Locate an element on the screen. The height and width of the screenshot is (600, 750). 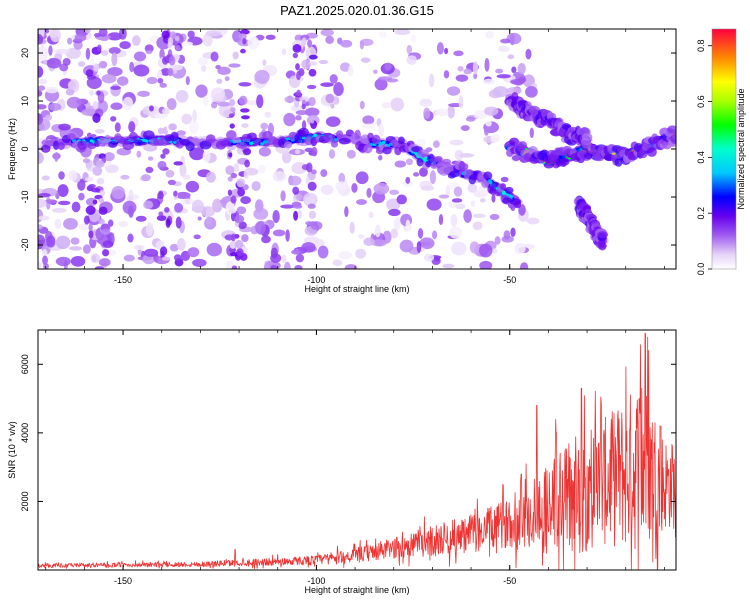
snr-y-tick-label: 2000 is located at coordinates (25, 501).